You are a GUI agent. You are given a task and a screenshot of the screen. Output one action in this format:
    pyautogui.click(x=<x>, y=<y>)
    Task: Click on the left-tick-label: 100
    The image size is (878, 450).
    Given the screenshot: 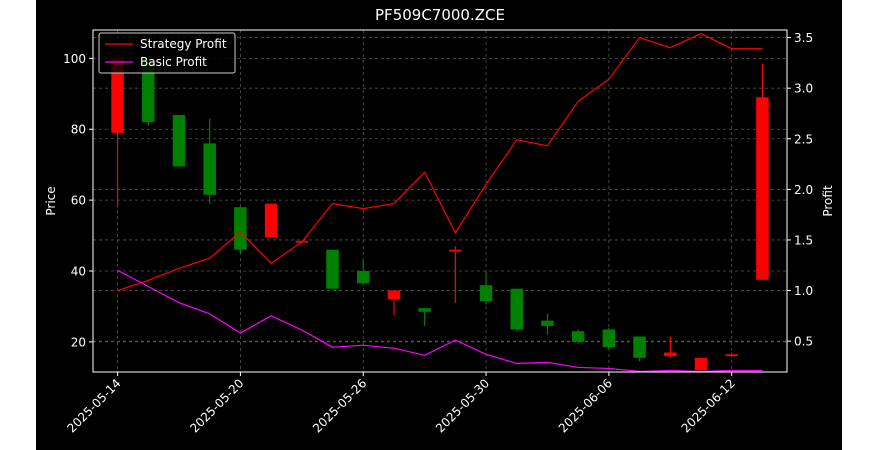 What is the action you would take?
    pyautogui.click(x=74, y=59)
    